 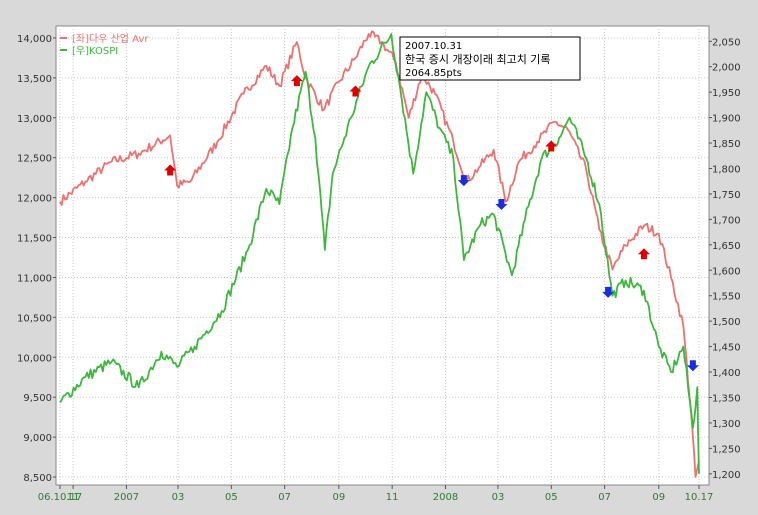 I want to click on y-right-tick-label: 2,050, so click(x=726, y=42).